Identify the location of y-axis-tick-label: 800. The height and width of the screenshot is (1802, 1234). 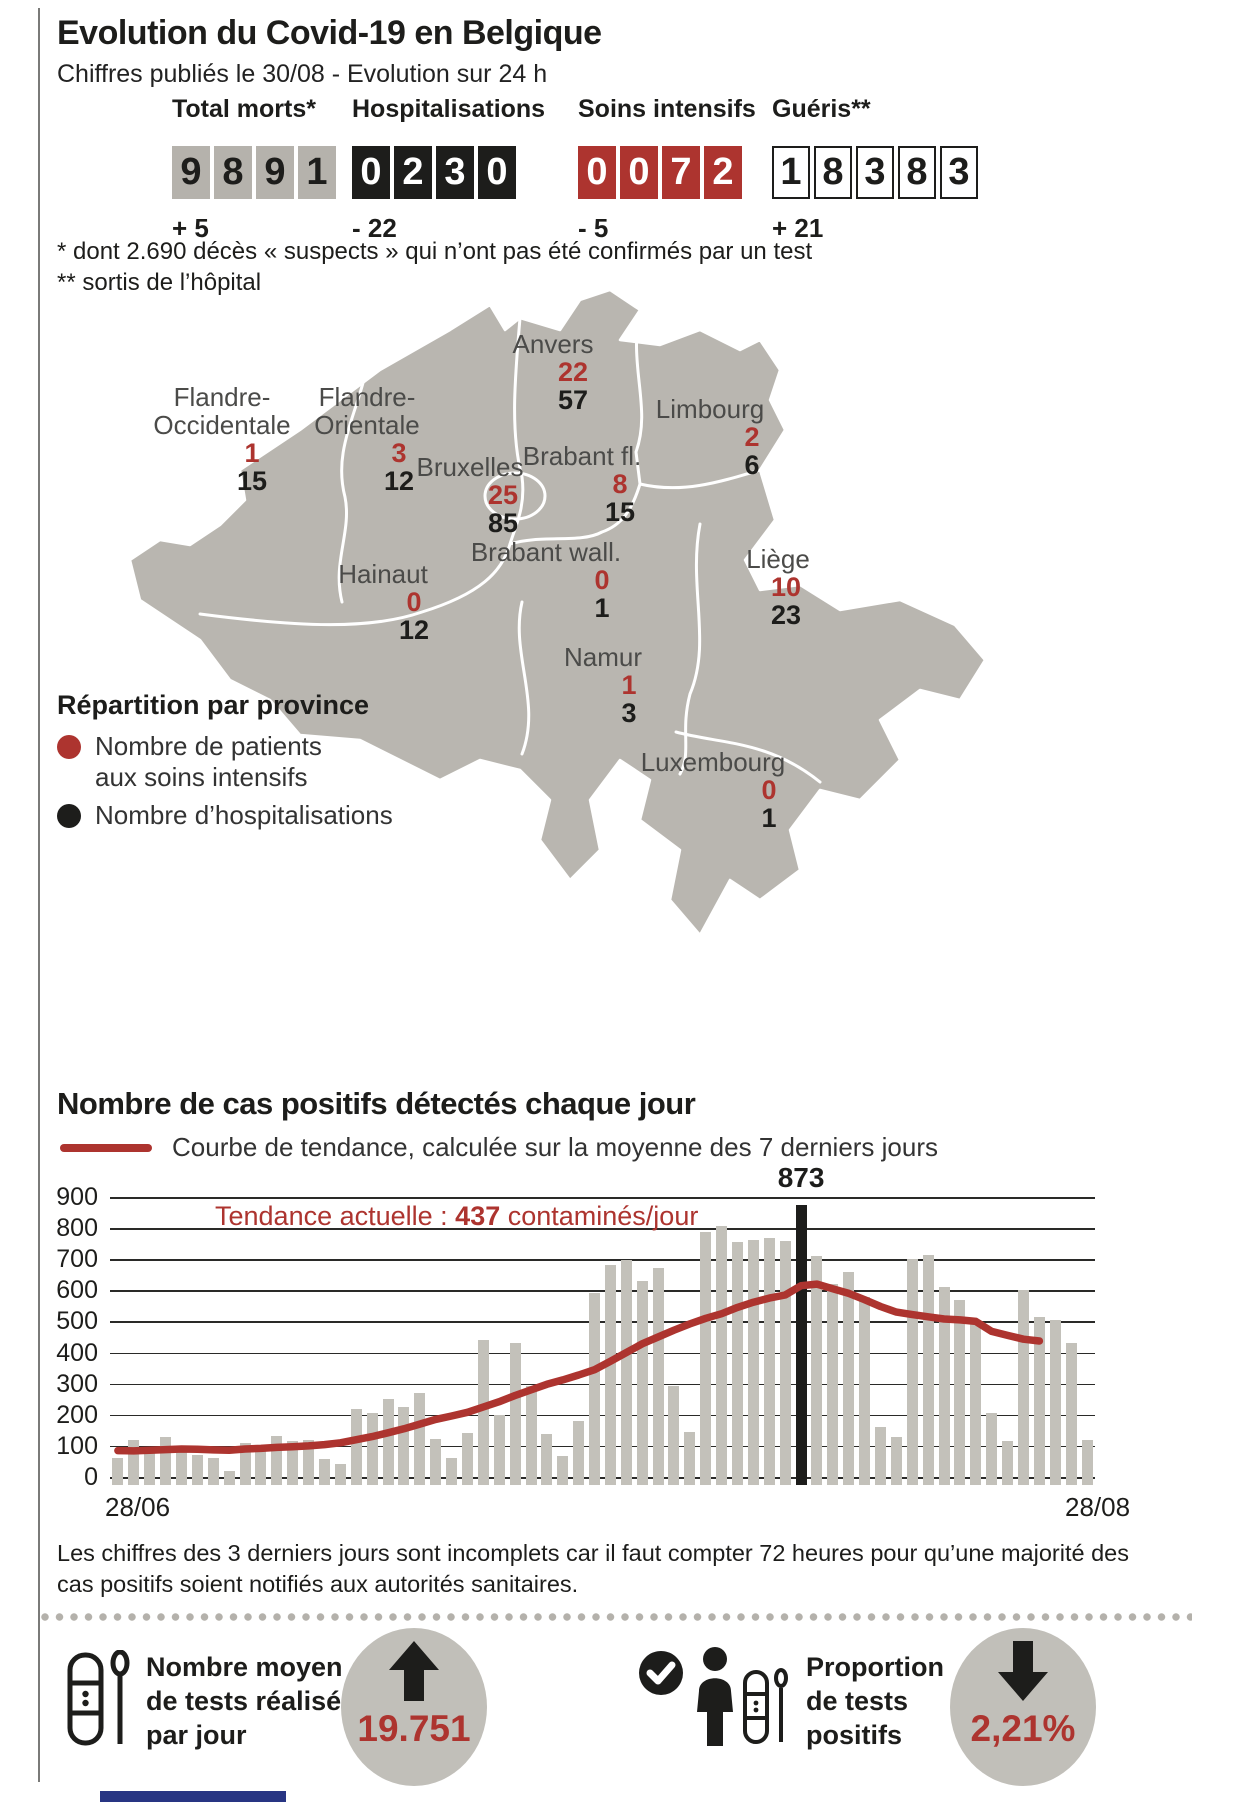
(77, 1228).